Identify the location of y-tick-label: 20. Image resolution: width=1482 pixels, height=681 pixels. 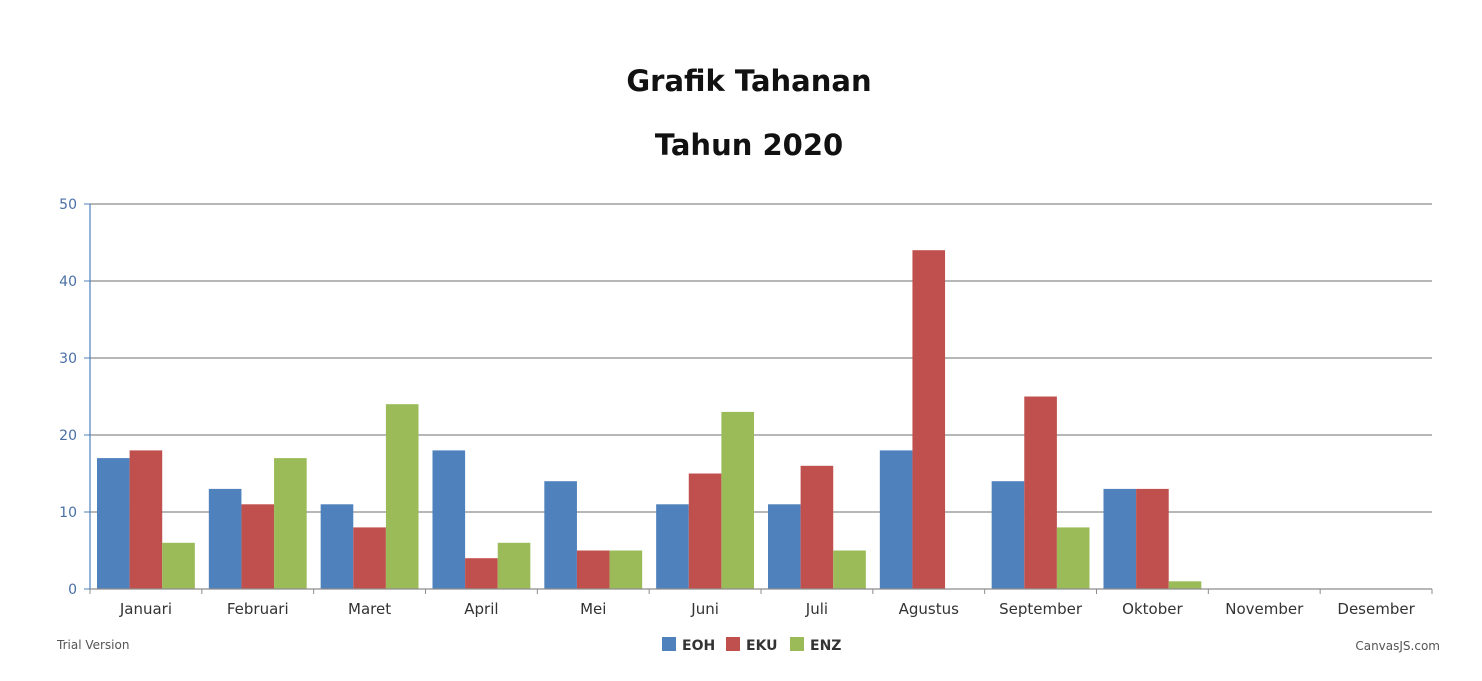
(68, 436).